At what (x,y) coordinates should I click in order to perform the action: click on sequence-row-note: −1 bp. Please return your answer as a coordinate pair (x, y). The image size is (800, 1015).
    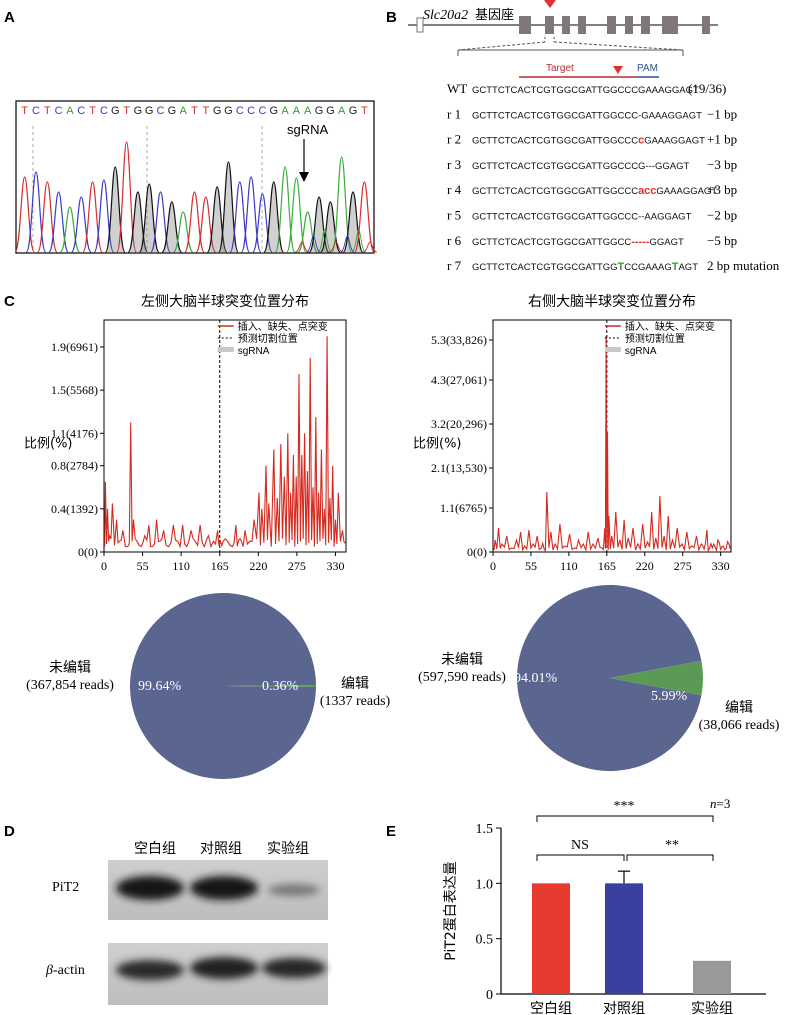
    Looking at the image, I should click on (722, 113).